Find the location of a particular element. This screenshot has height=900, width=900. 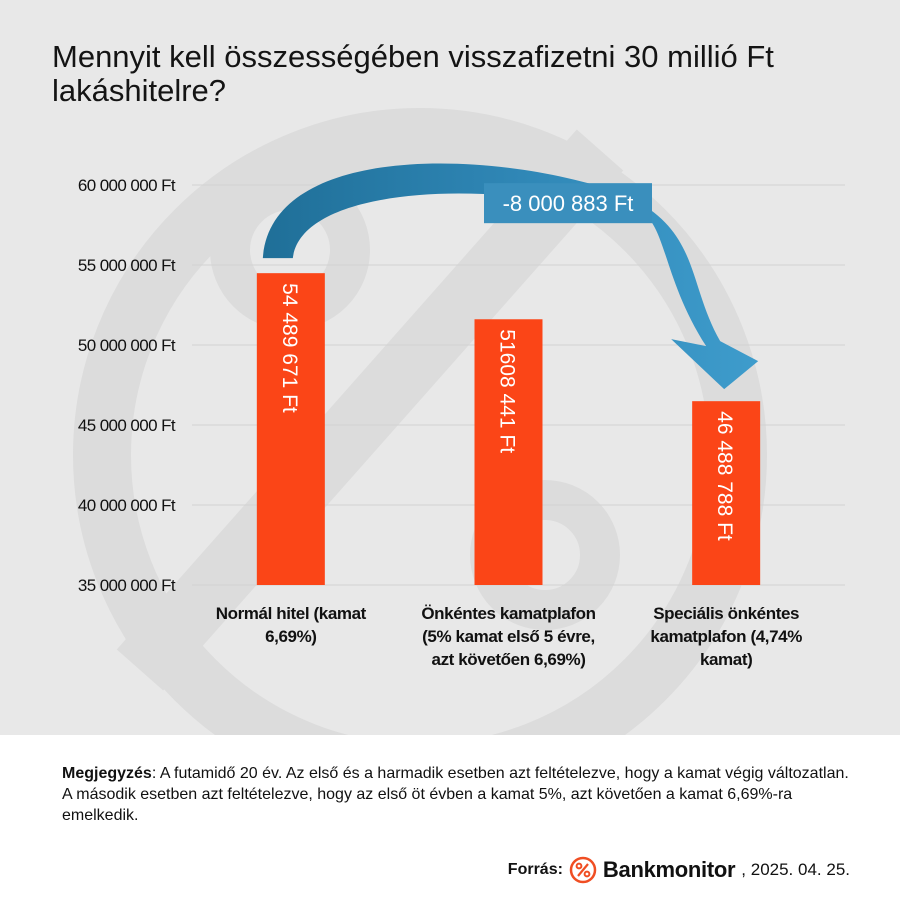

y-tick-label: 50 000 000 Ft is located at coordinates (127, 345).